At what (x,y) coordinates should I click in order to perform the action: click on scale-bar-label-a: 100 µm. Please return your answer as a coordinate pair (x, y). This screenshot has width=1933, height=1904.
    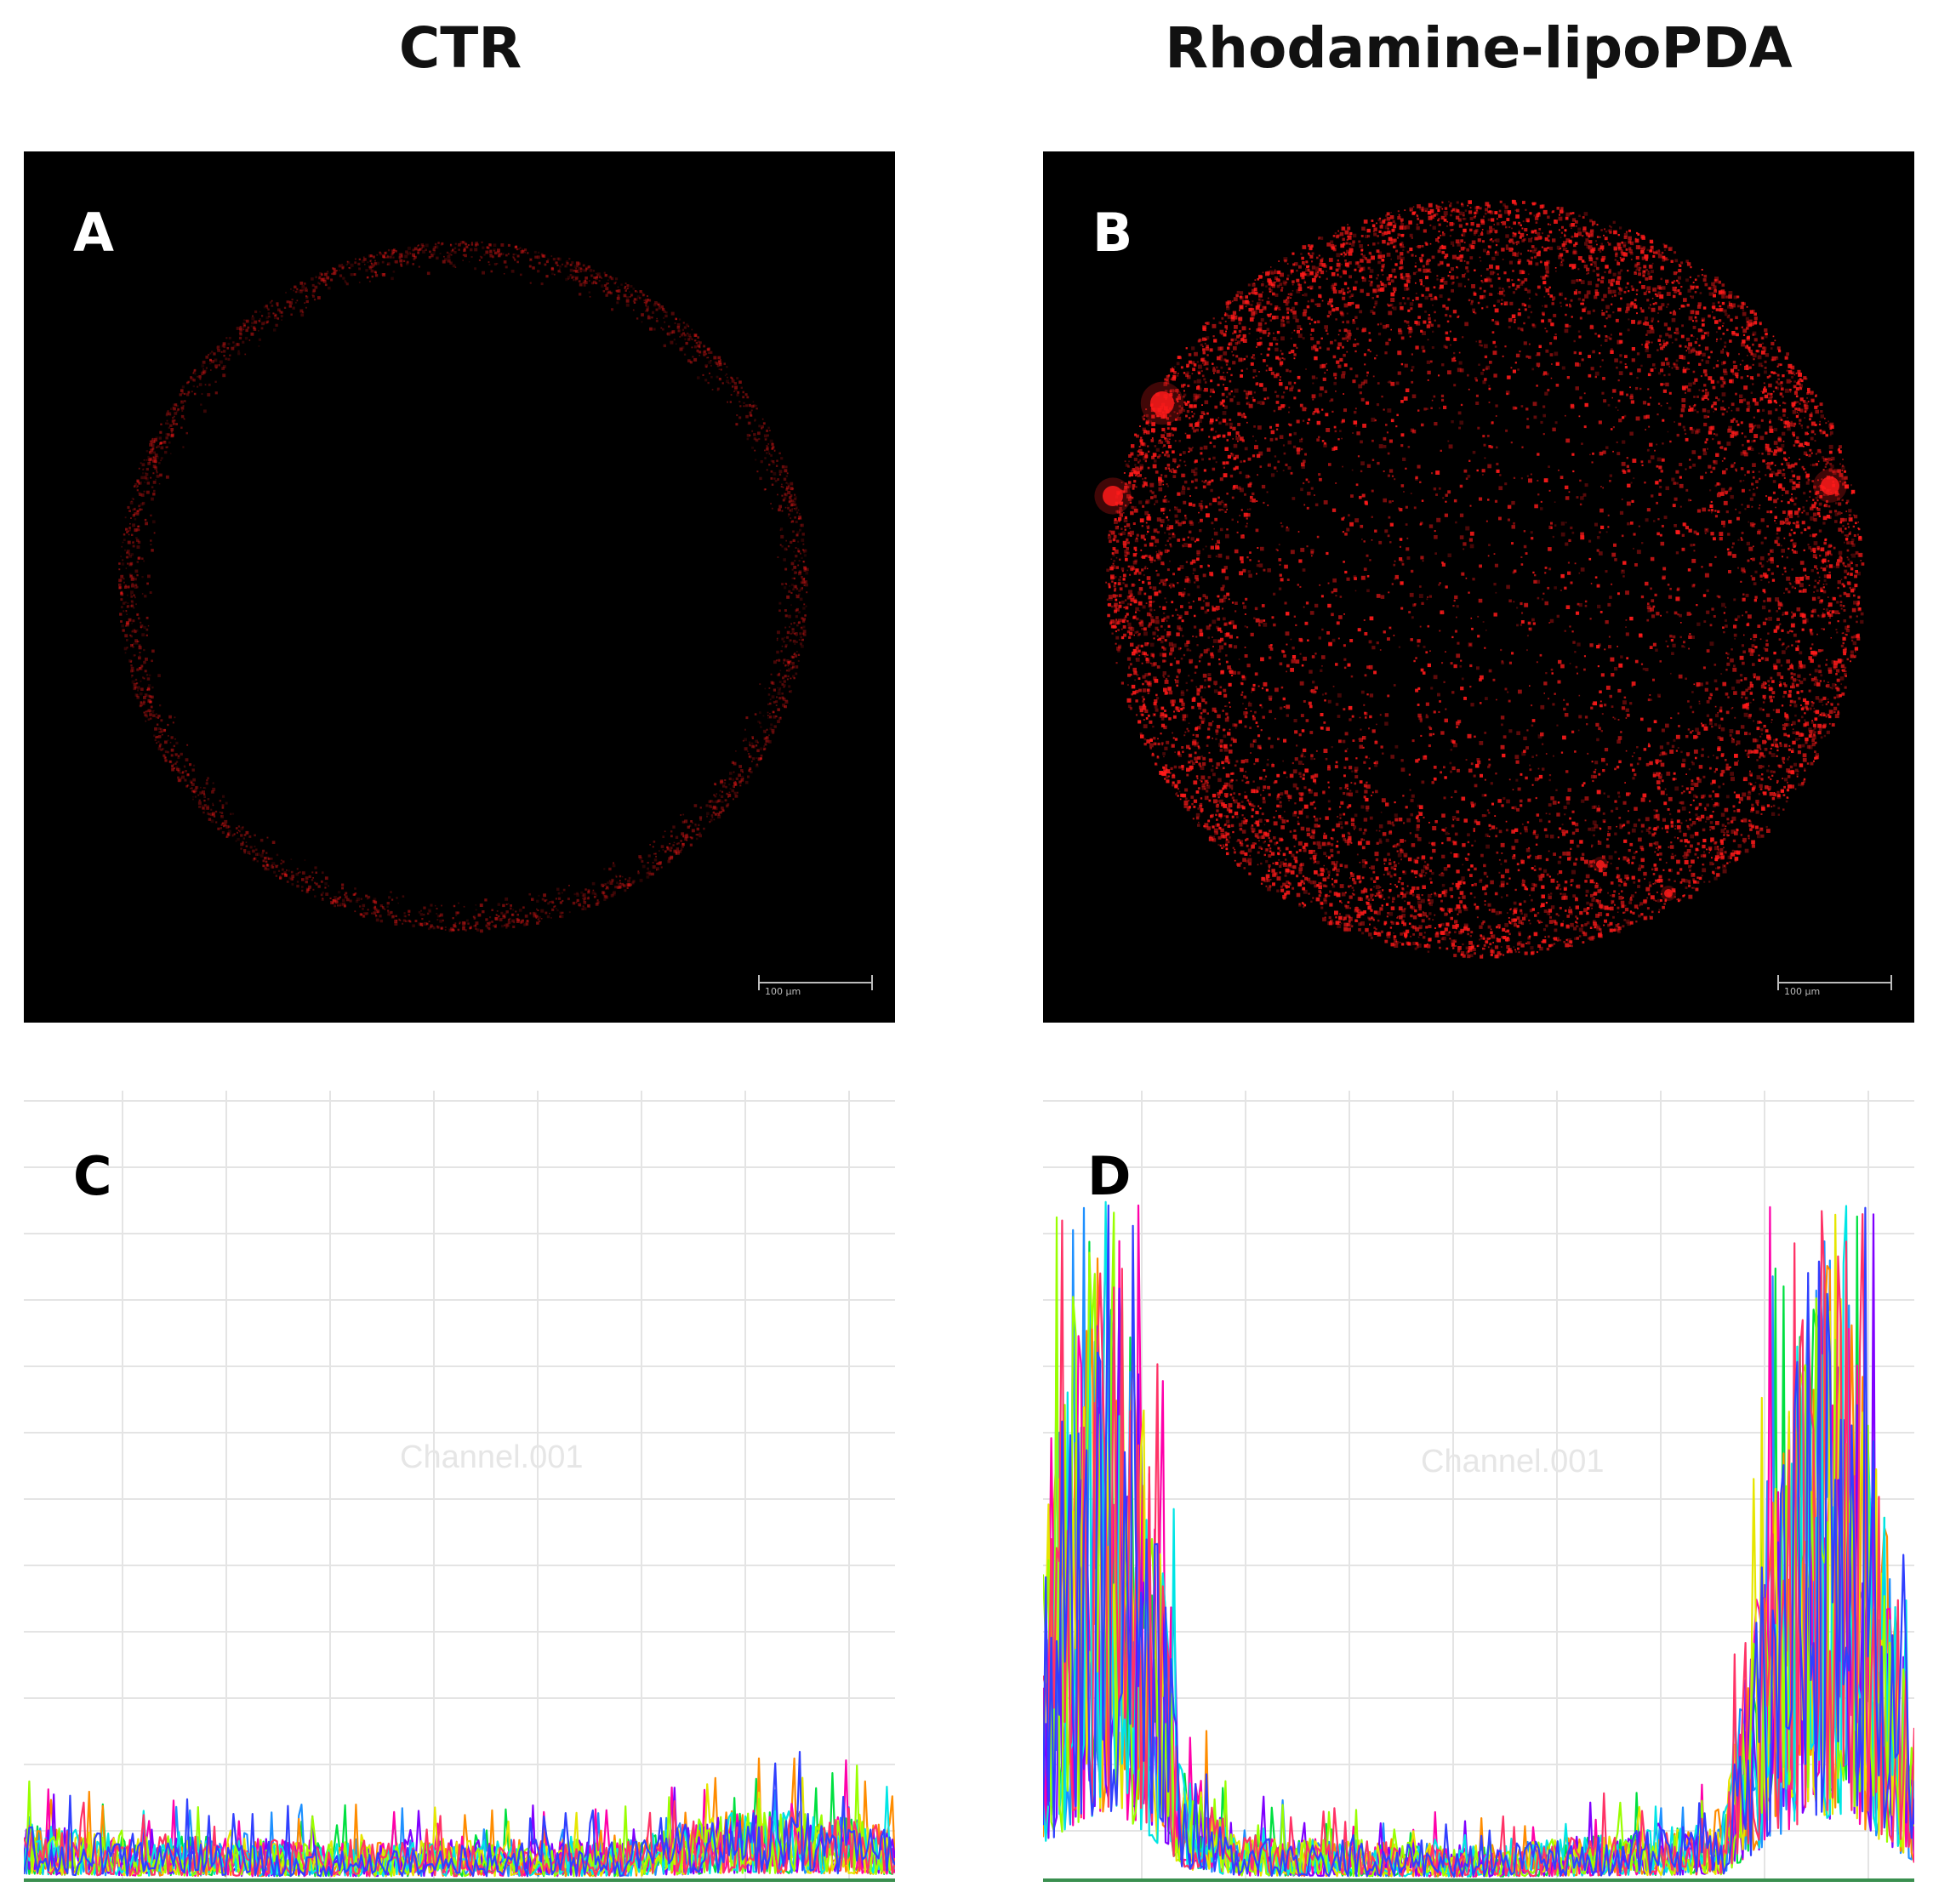
    Looking at the image, I should click on (783, 991).